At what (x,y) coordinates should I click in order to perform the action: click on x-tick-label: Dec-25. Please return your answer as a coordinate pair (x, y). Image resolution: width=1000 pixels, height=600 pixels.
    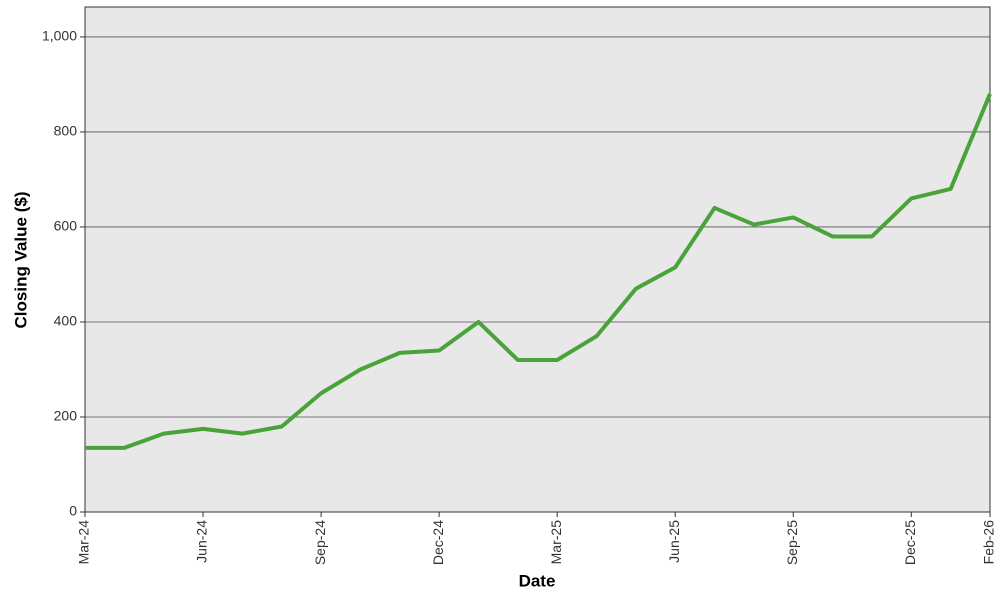
    Looking at the image, I should click on (910, 542).